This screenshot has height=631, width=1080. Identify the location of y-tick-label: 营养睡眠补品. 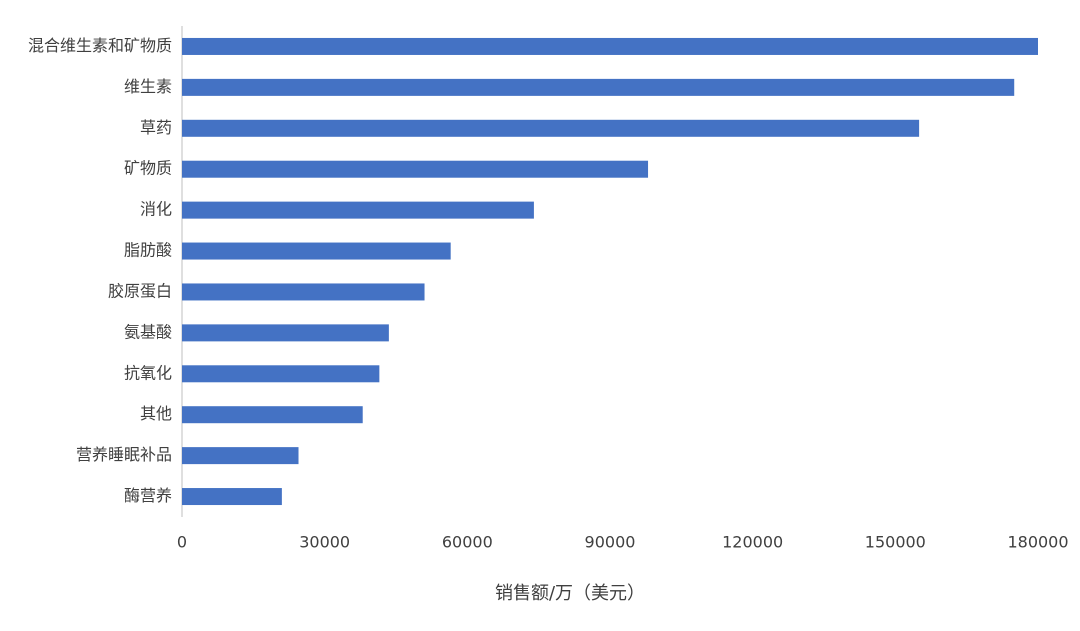
(124, 454).